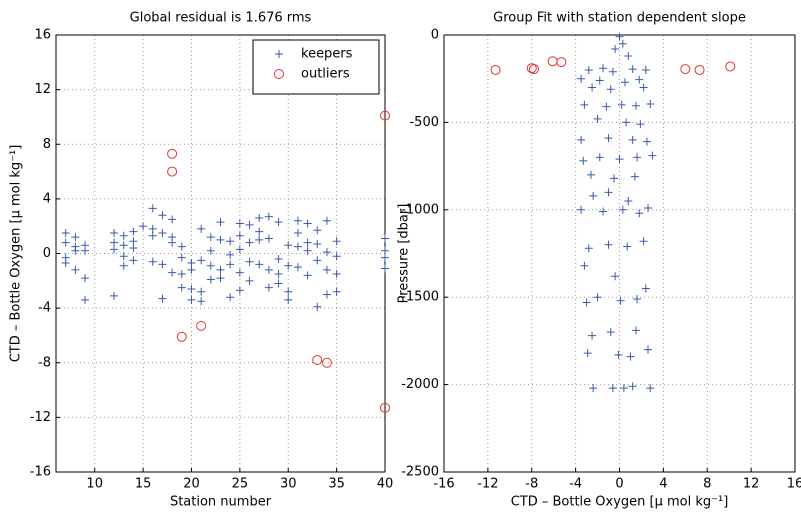 The height and width of the screenshot is (518, 801). Describe the element at coordinates (663, 484) in the screenshot. I see `x-tick-label: 4` at that location.